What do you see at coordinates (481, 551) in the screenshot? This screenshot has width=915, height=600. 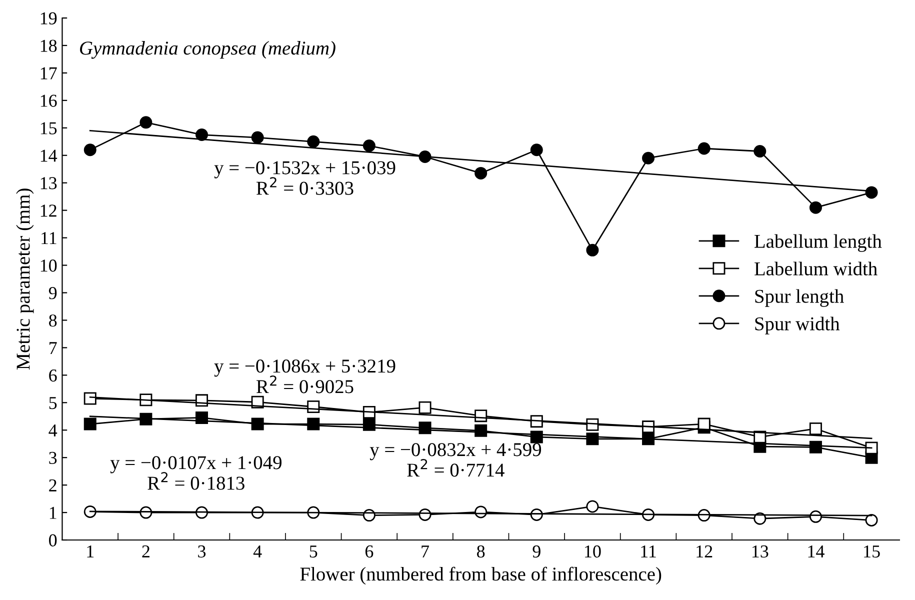 I see `x-tick-label: 8` at bounding box center [481, 551].